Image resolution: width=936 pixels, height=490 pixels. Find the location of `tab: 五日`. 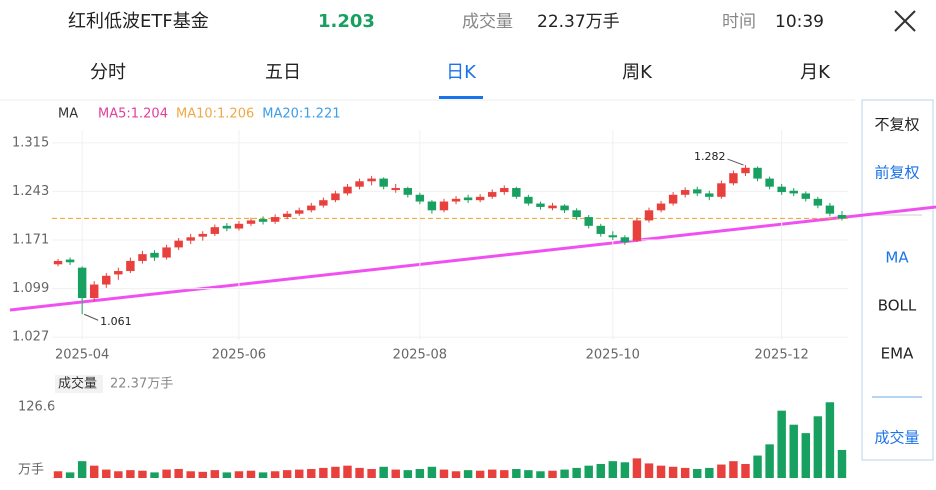

tab: 五日 is located at coordinates (283, 72).